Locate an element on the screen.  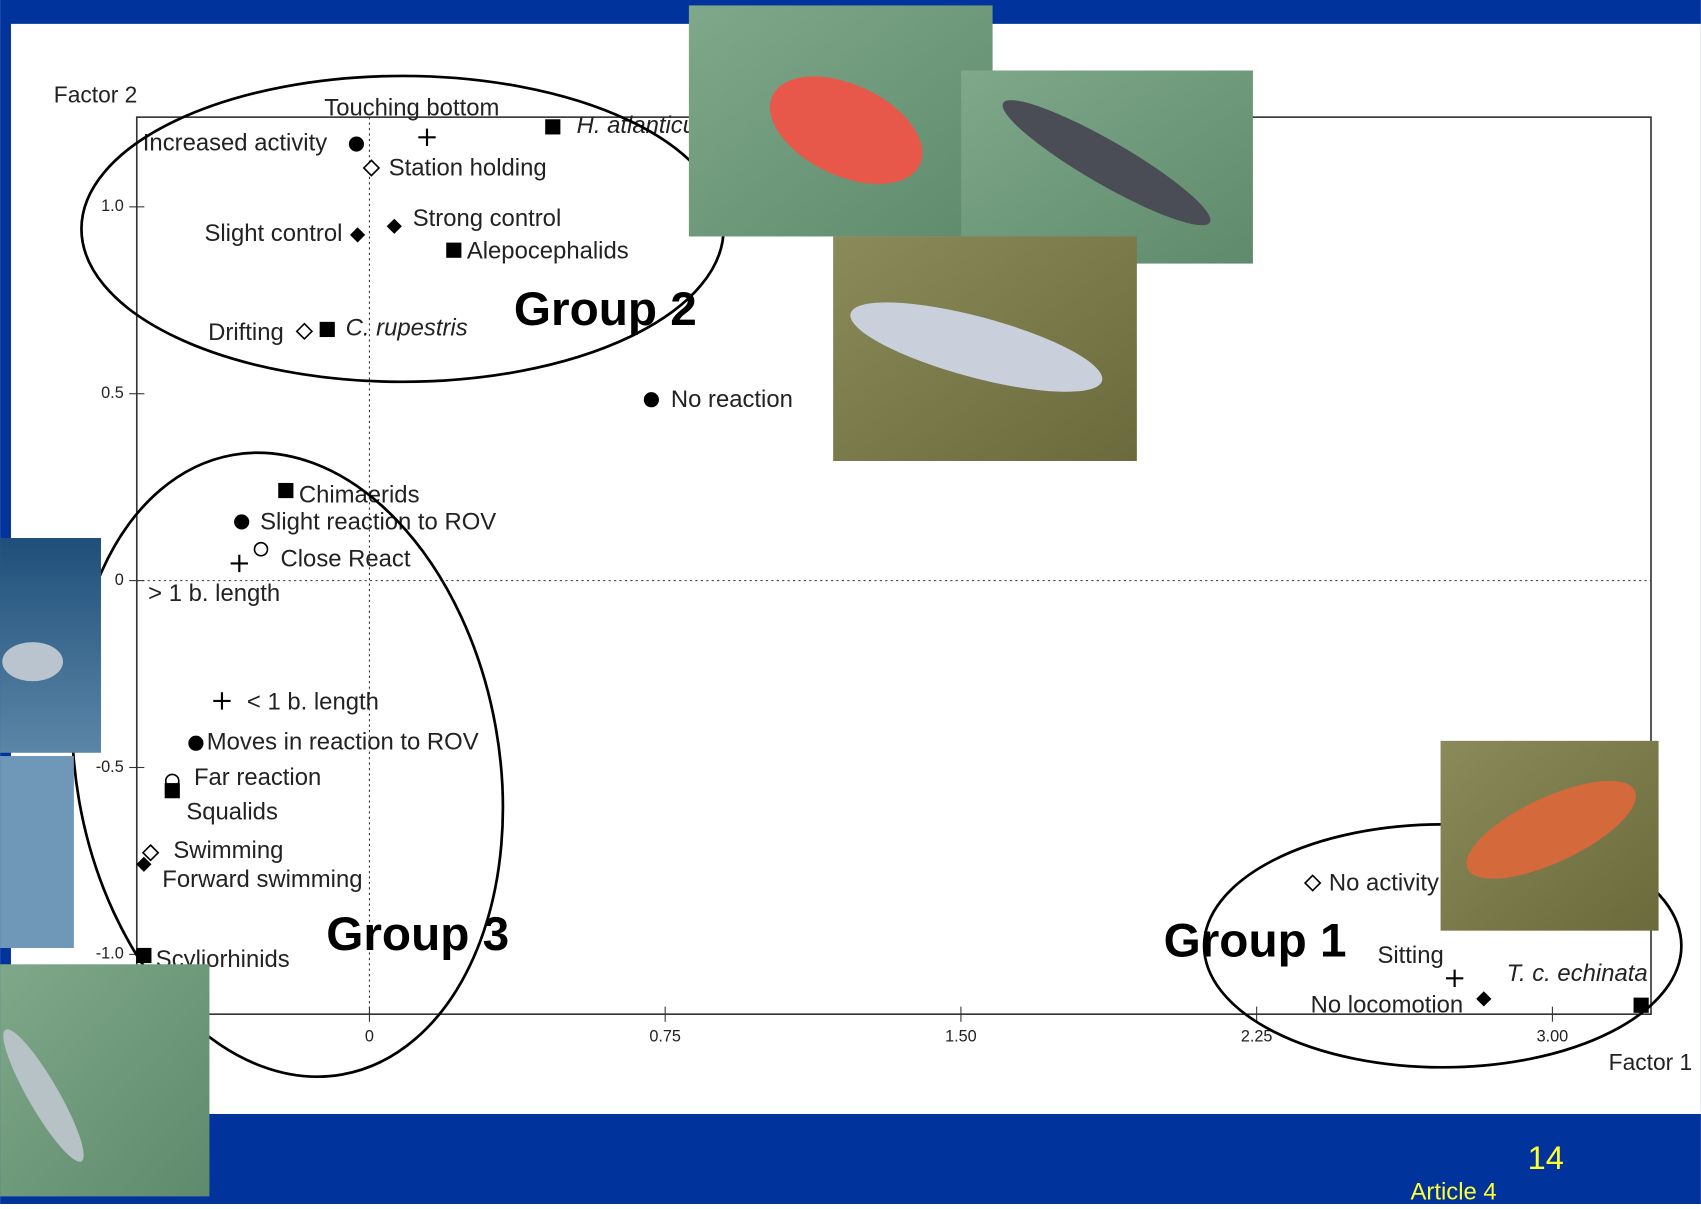
group-label: Group 1 is located at coordinates (1255, 940).